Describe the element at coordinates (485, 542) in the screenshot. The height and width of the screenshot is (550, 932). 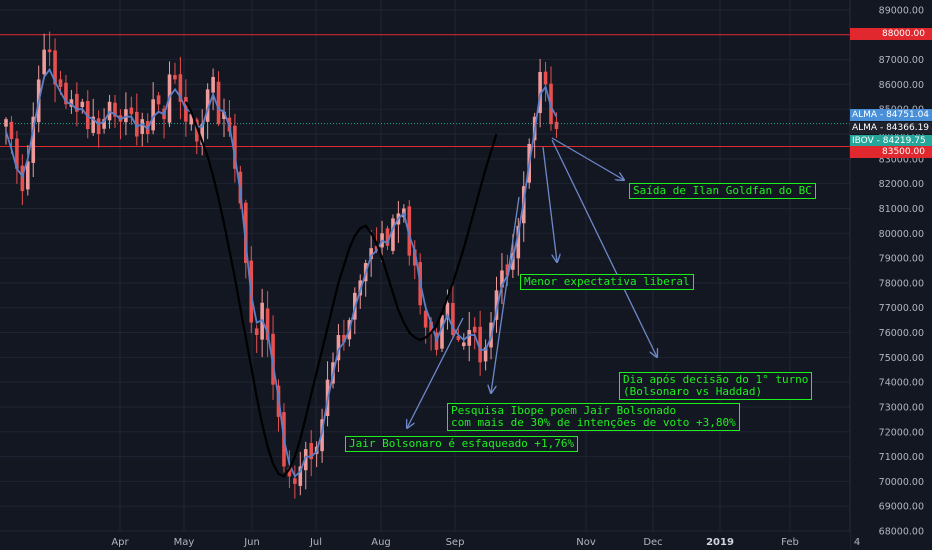
I see `time-axis-labels: Apr May Jun Jul Aug Sep Nov Dec 2019 Feb 4` at that location.